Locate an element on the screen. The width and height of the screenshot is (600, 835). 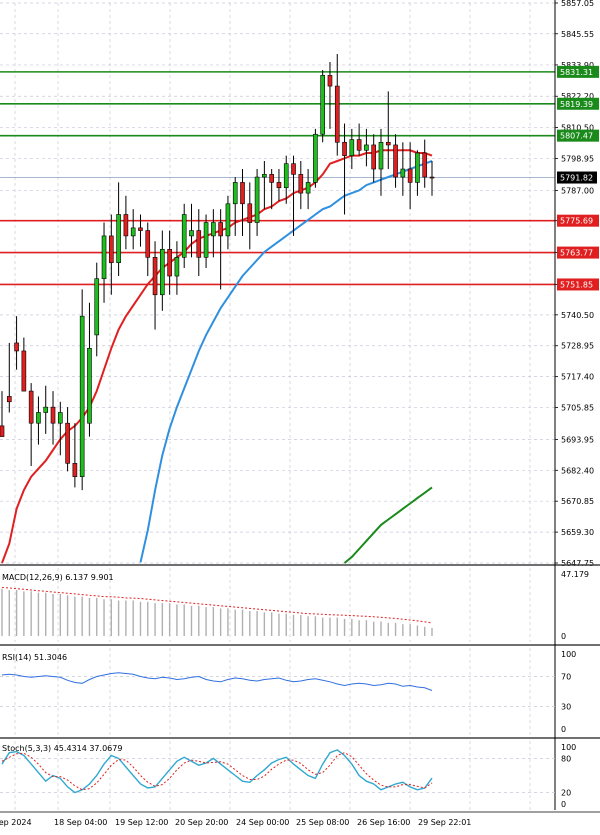
stoch-label: Stoch(5,3,3) 45.4314 37.0679 is located at coordinates (62, 748).